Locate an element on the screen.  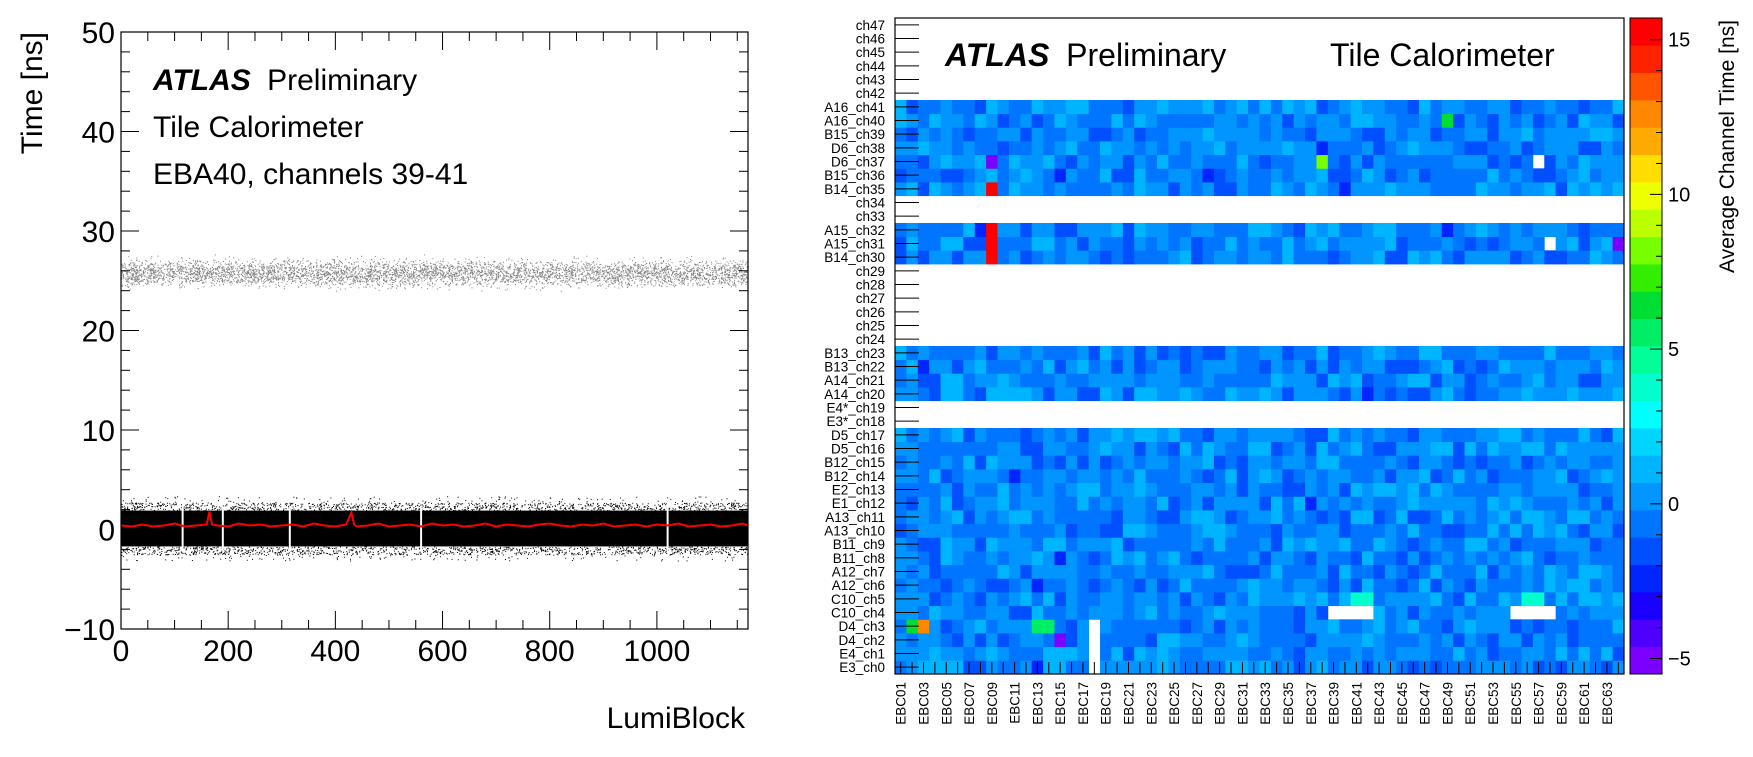
heatmap-y-label: ch46 is located at coordinates (870, 39).